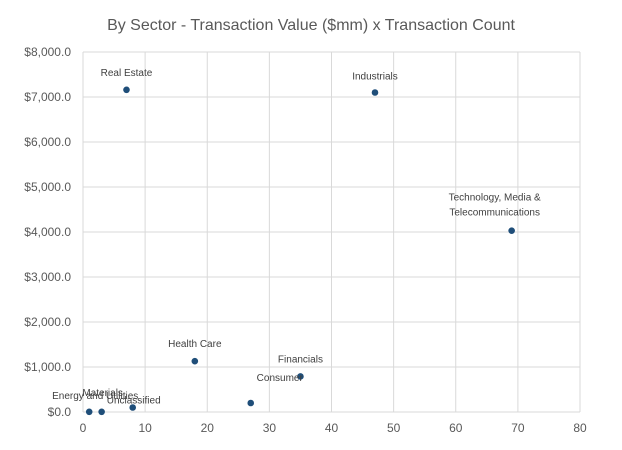 This screenshot has width=622, height=450. I want to click on y-tick-label: $4,000.0, so click(47, 232).